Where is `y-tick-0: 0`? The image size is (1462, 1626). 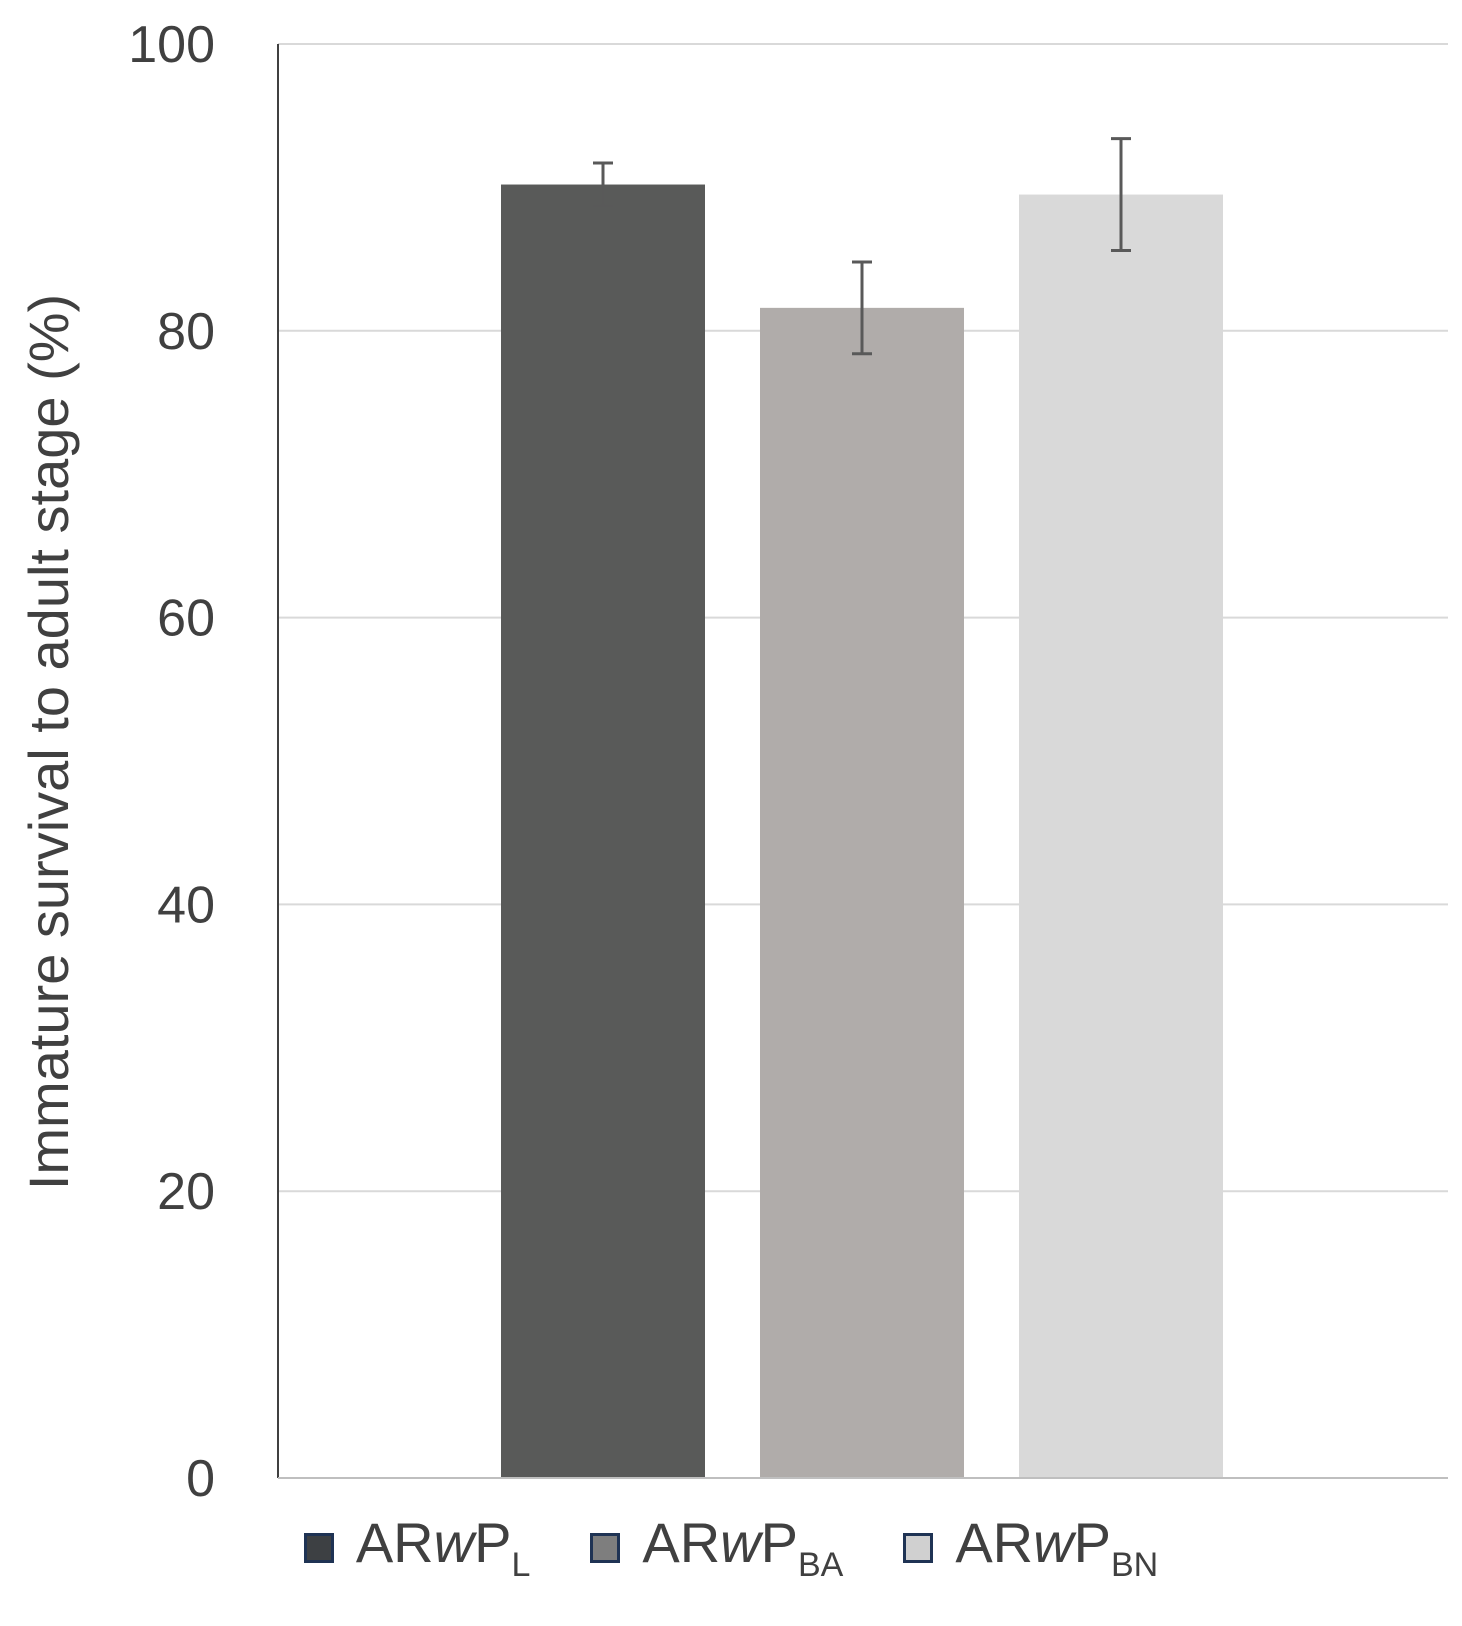
y-tick-0: 0 is located at coordinates (200, 1475).